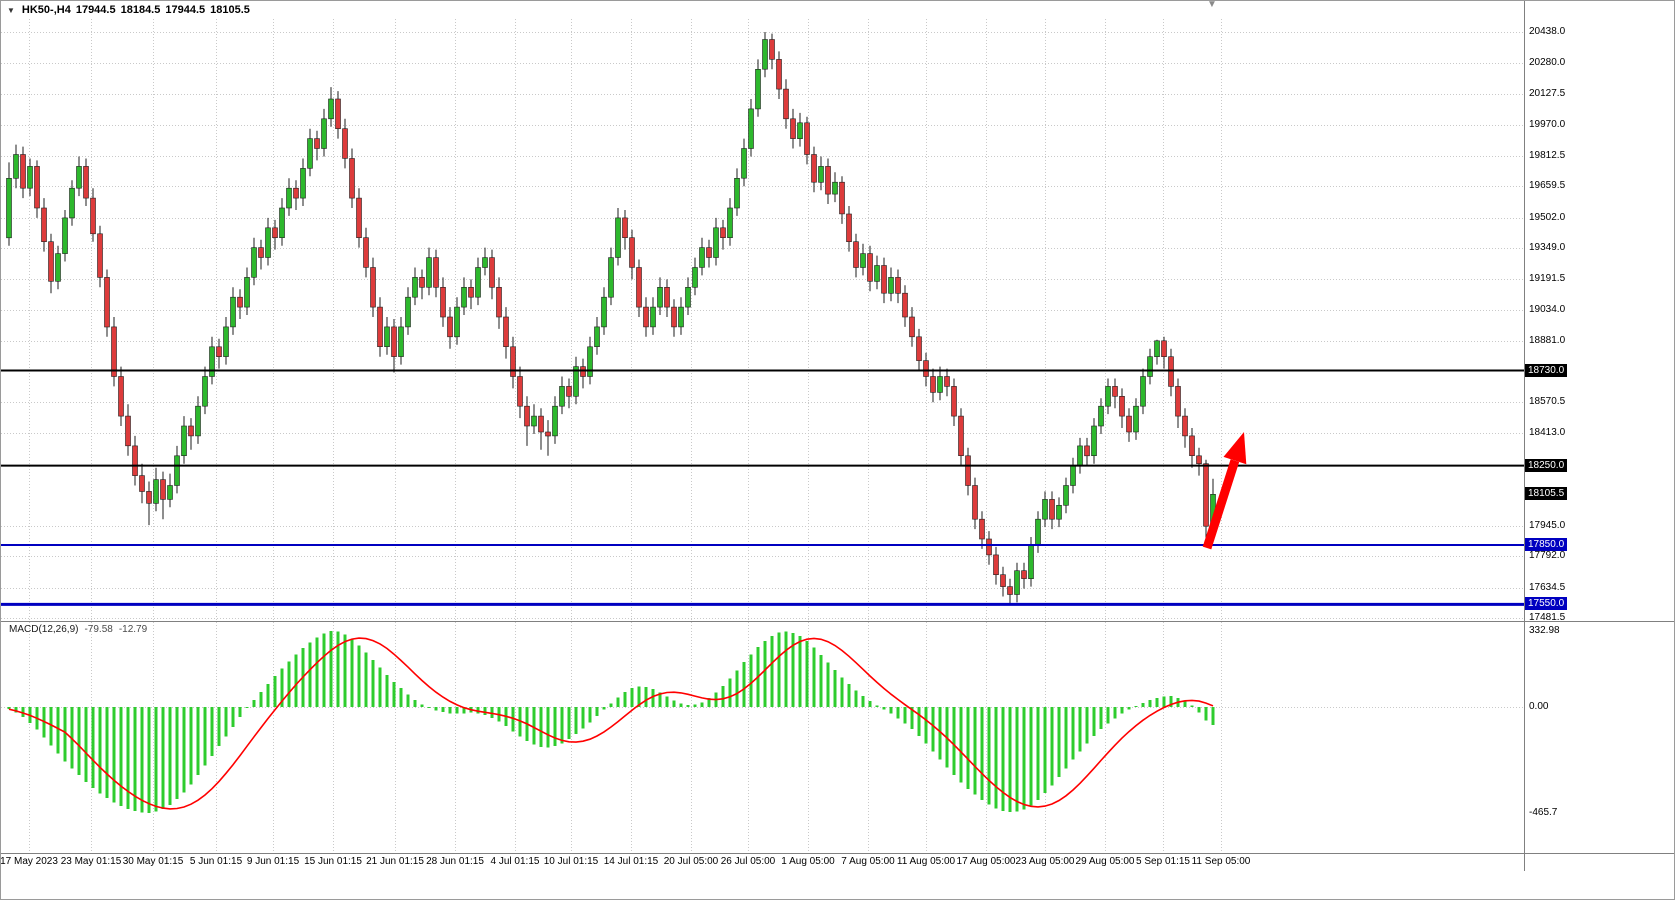 This screenshot has height=900, width=1675. What do you see at coordinates (185, 10) in the screenshot?
I see `low-value: 17944.5` at bounding box center [185, 10].